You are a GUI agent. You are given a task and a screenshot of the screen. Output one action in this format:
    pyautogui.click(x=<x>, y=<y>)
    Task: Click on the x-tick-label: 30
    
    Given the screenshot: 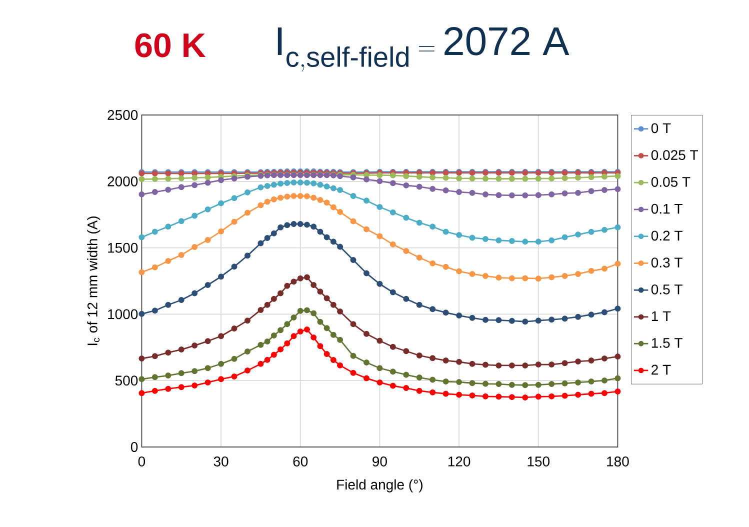 What is the action you would take?
    pyautogui.click(x=221, y=461)
    